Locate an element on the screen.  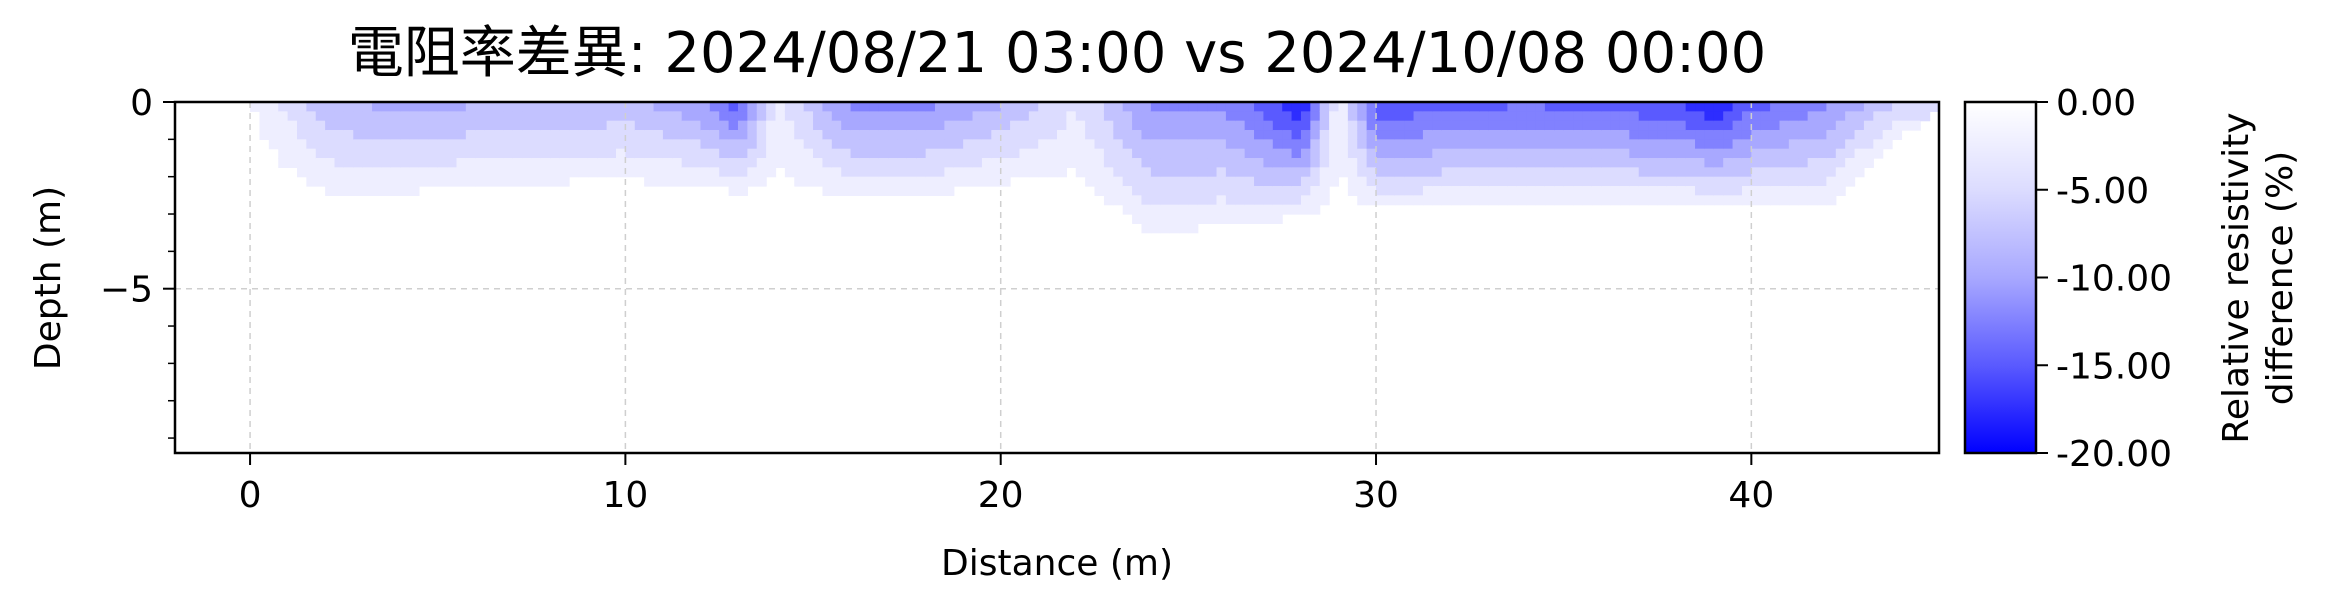
colorbar-ticks: 0.00-5.00-10.00-15.00-20.00 is located at coordinates (2104, 279).